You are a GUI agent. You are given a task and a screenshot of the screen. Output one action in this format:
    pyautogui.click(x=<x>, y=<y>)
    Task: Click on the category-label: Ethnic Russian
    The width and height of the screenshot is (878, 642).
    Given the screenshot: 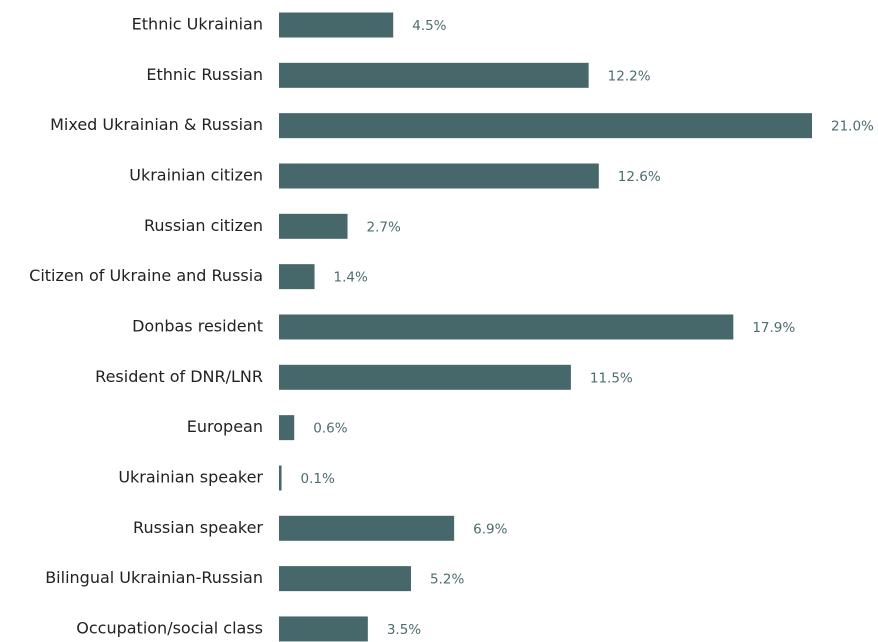 What is the action you would take?
    pyautogui.click(x=204, y=74)
    